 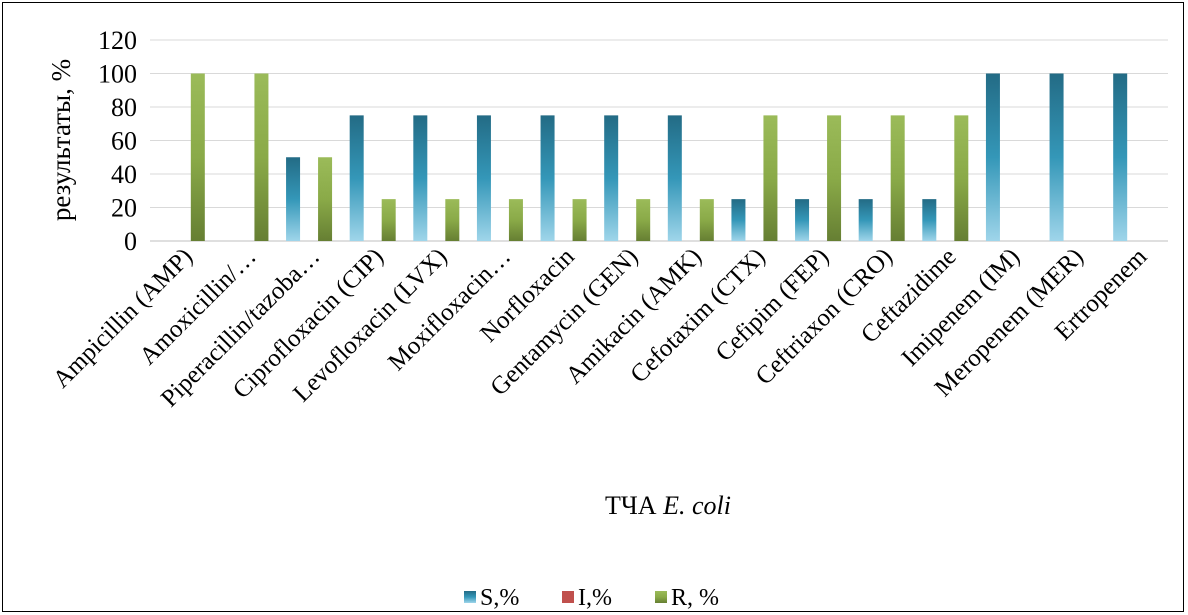 I want to click on legend-label: I,%, so click(x=595, y=598).